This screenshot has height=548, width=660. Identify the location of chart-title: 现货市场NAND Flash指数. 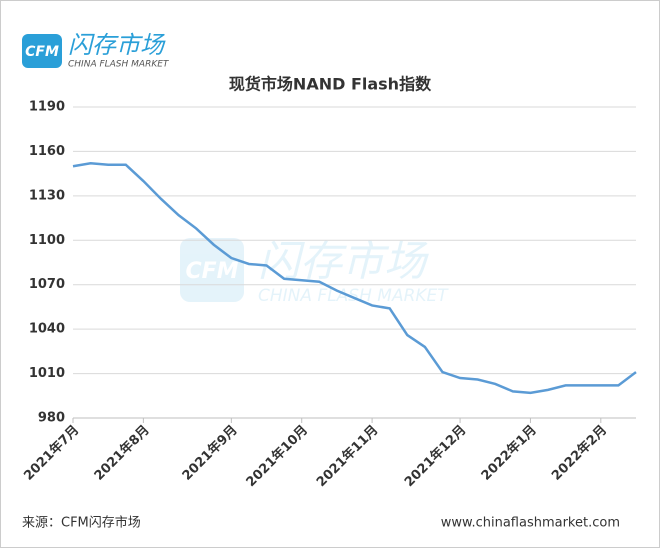
(330, 84).